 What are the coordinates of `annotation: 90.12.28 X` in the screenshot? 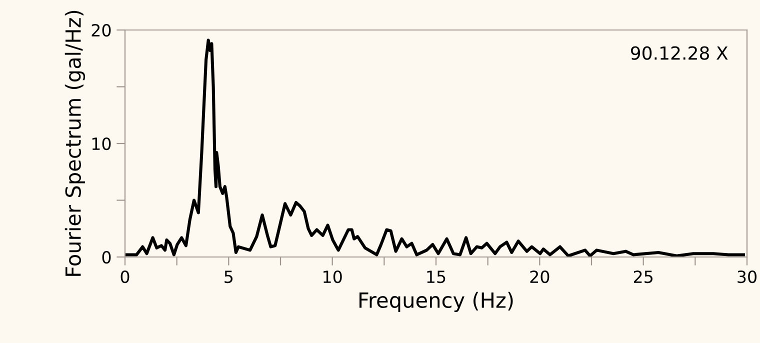 It's located at (679, 53).